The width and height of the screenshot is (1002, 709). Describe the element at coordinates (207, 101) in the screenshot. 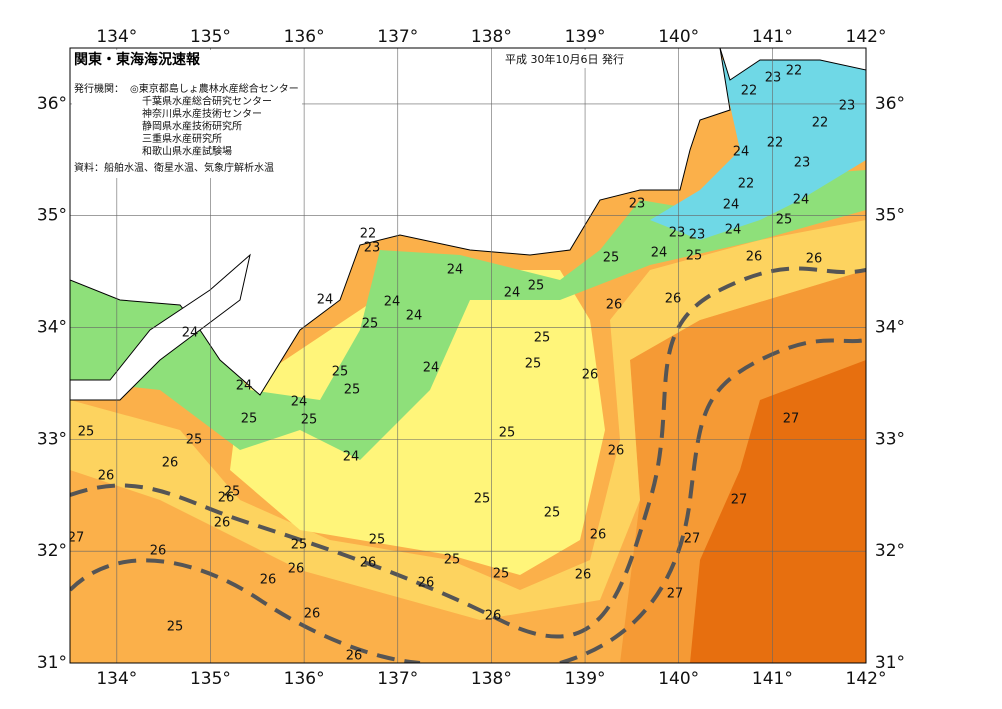

I see `issuer: 千葉県水産総合研究センター` at that location.